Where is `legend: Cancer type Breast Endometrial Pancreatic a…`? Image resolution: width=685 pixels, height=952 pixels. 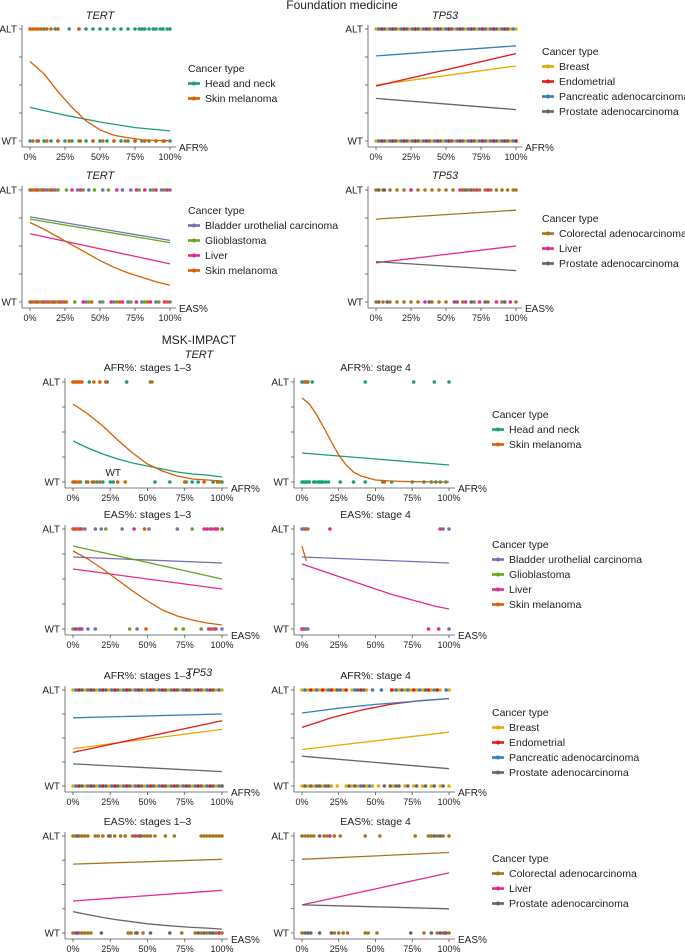
legend: Cancer type Breast Endometrial Pancreatic a… is located at coordinates (613, 82).